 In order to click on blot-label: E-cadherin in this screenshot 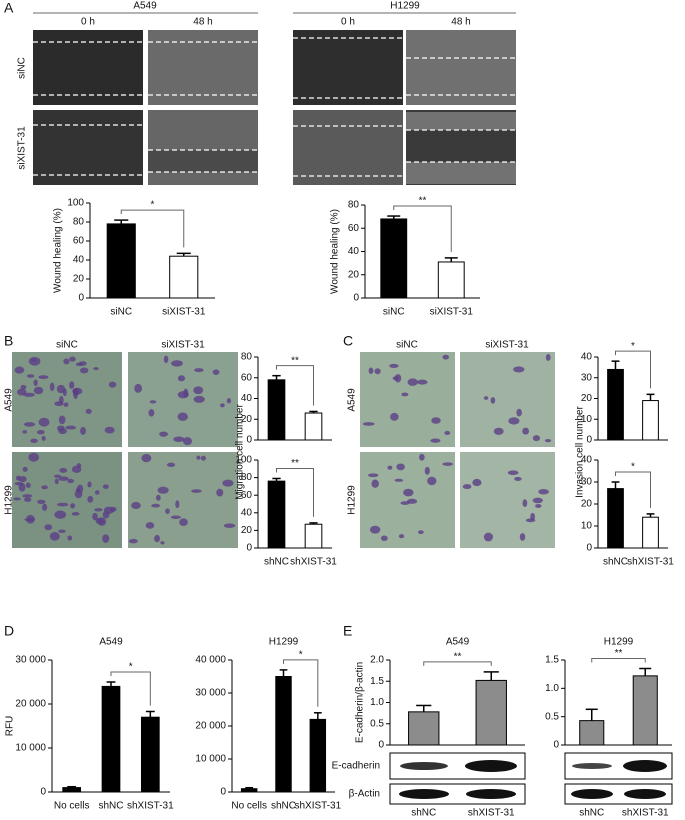, I will do `click(356, 766)`.